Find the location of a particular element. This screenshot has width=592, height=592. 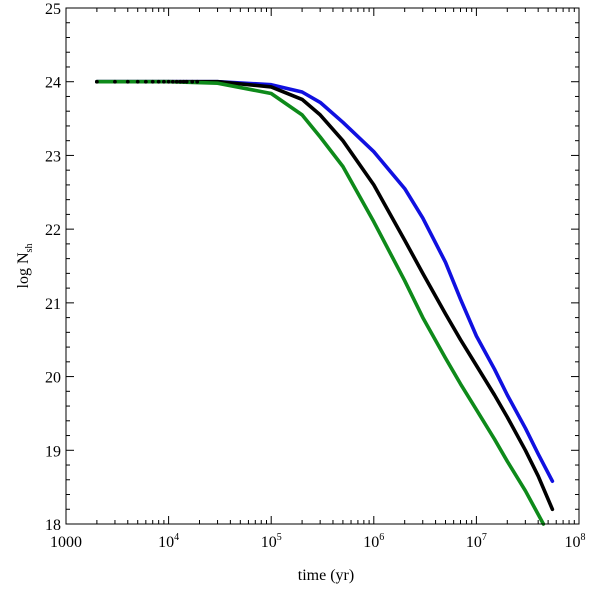

y-tick-label: 25 is located at coordinates (53, 9).